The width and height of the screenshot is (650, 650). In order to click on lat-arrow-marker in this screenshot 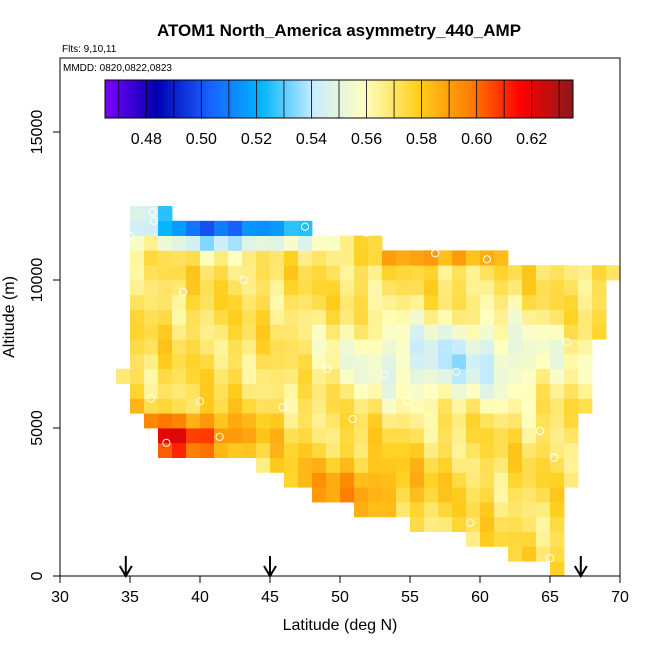, I will do `click(125, 567)`.